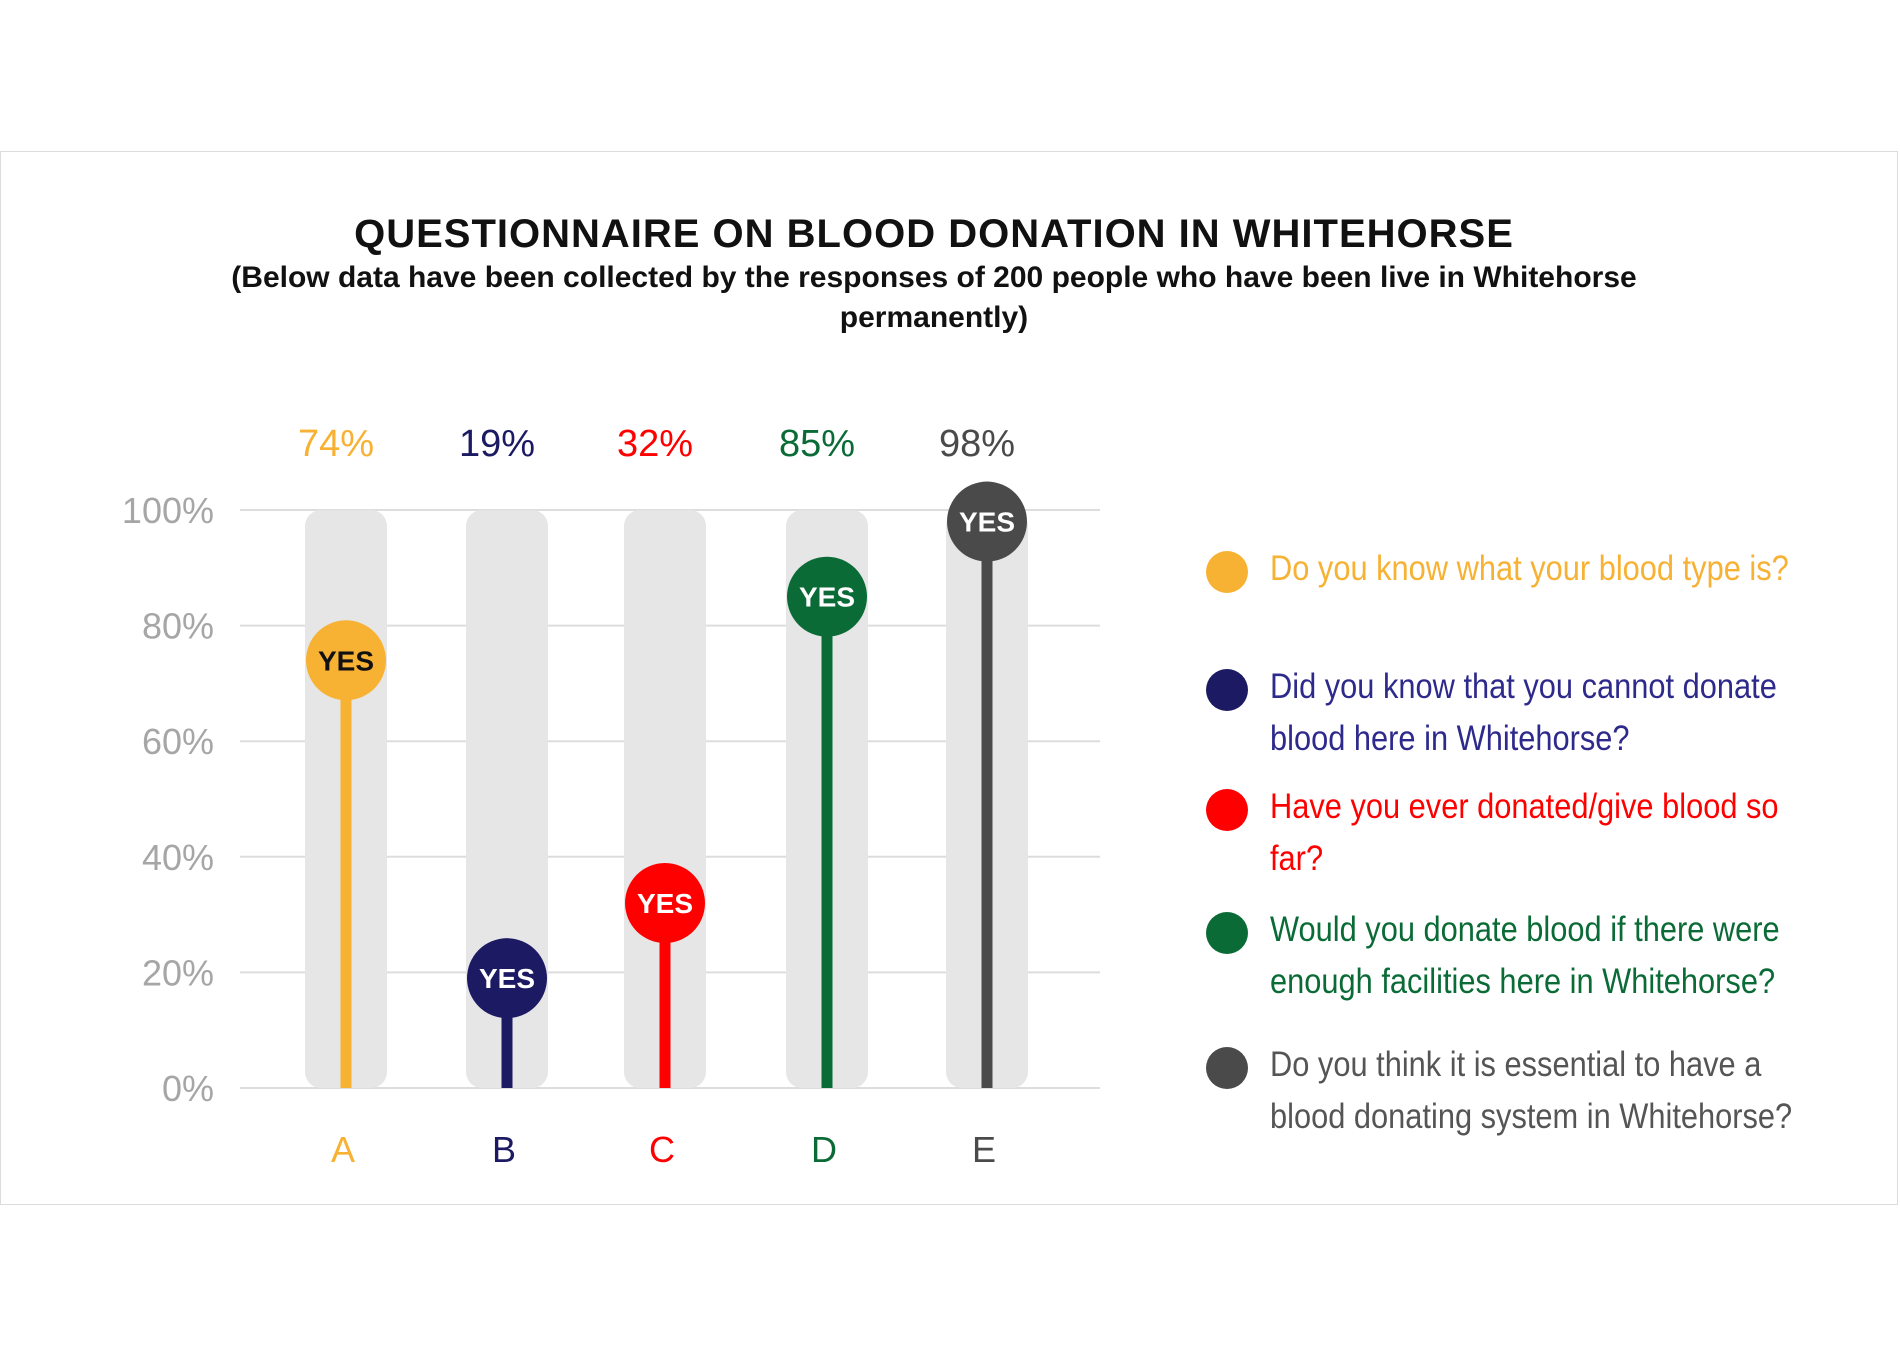 The image size is (1900, 1357). What do you see at coordinates (497, 444) in the screenshot?
I see `data-label: 19%` at bounding box center [497, 444].